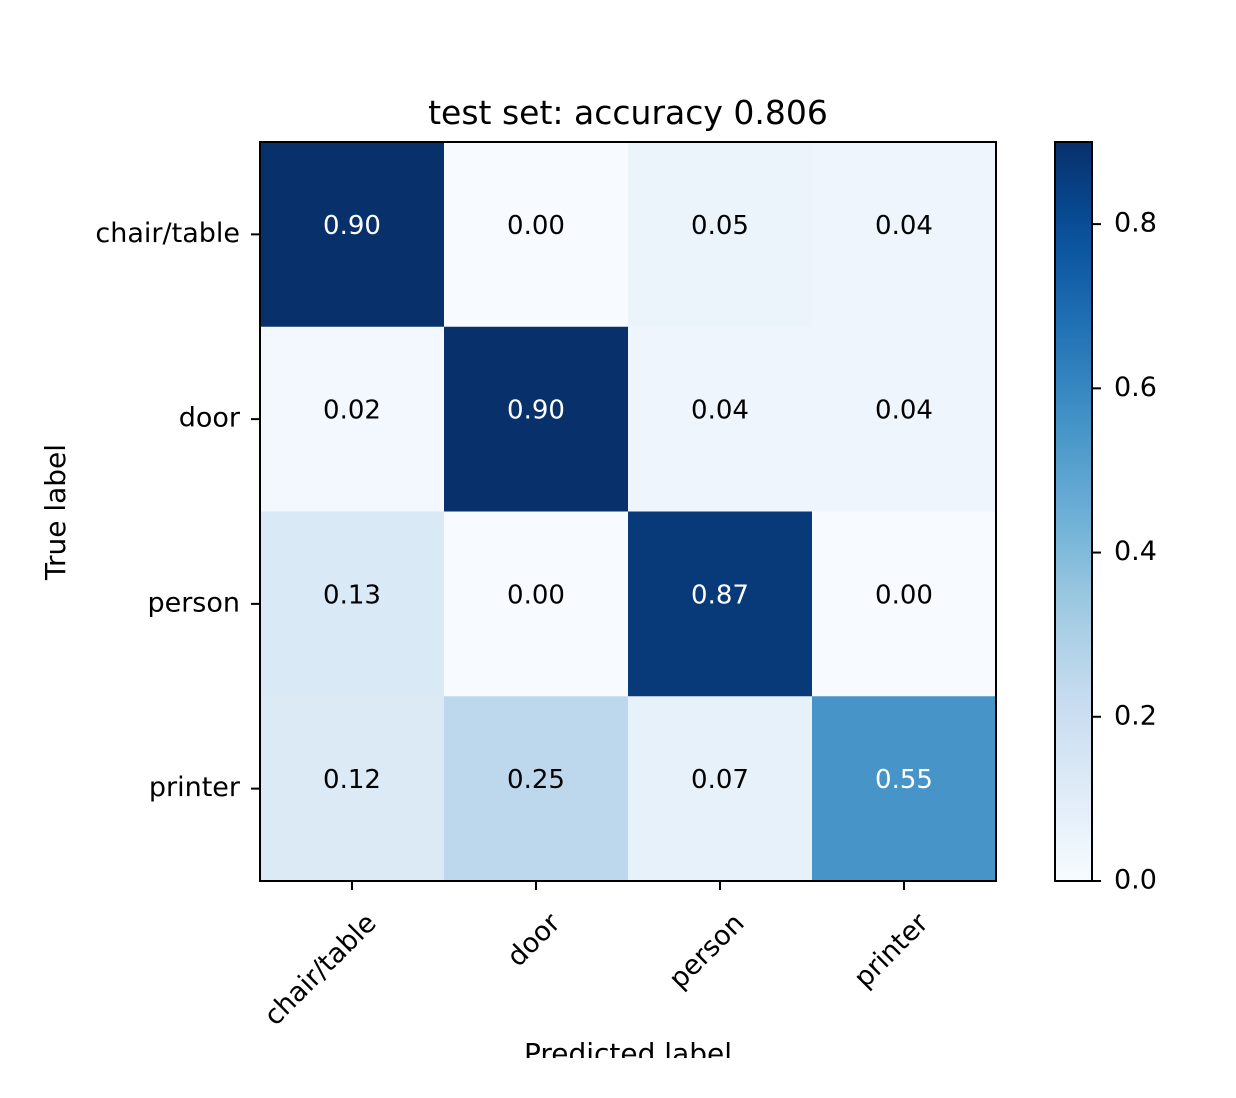 The height and width of the screenshot is (1098, 1236). I want to click on colorbar: 0.0 0.2 0.4 0.6 0.8, so click(1106, 519).